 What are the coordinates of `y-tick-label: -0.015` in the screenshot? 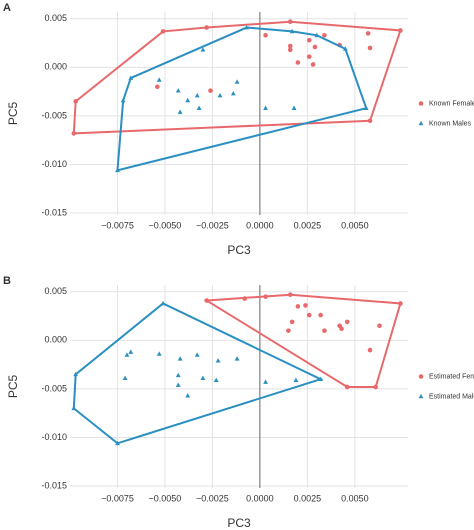 It's located at (54, 485).